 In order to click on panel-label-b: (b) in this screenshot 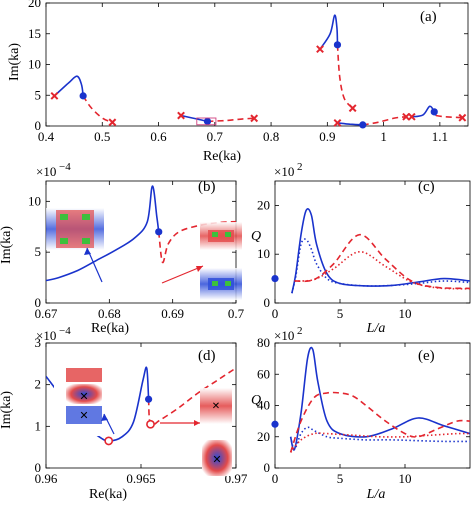, I will do `click(207, 187)`.